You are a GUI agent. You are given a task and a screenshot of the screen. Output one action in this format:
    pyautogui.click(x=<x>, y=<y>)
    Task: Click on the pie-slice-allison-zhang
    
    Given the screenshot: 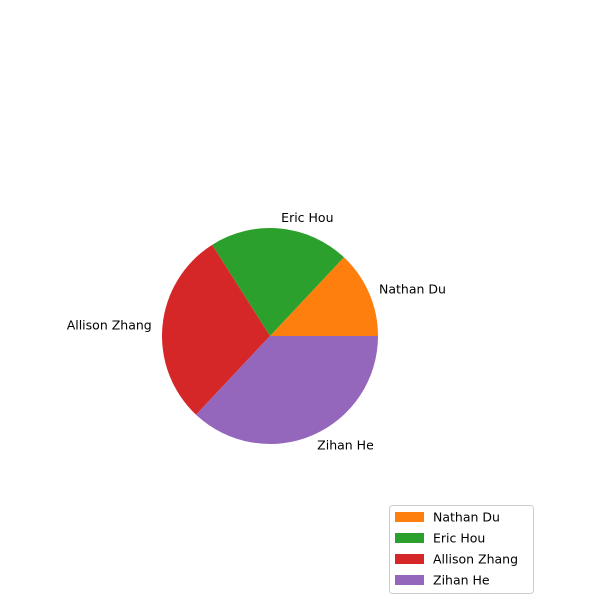 What is the action you would take?
    pyautogui.click(x=216, y=329)
    